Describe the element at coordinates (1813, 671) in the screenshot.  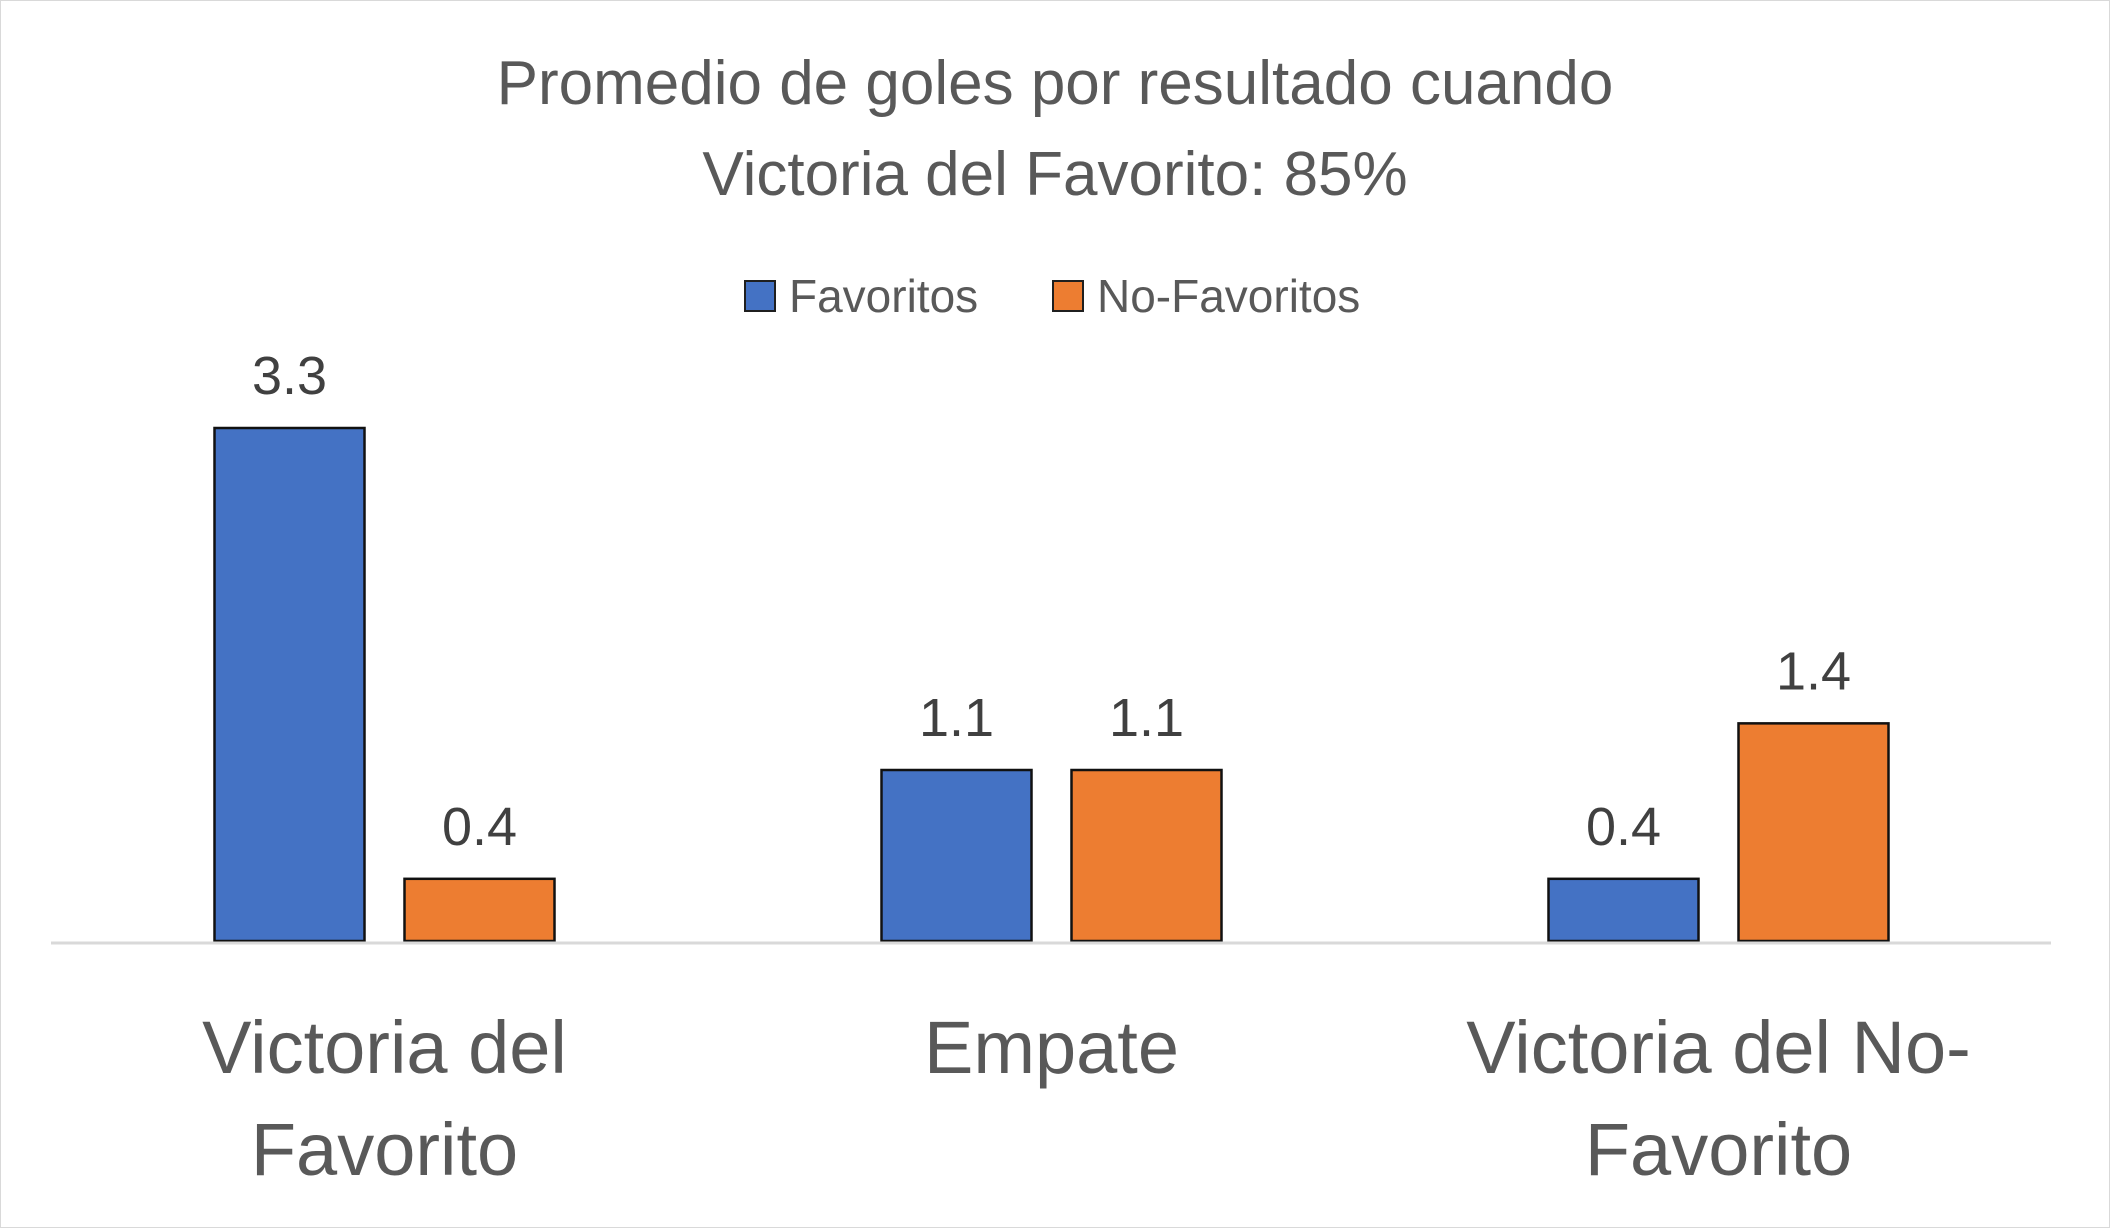
I see `data-label-no-favoritos-2: 1.4` at that location.